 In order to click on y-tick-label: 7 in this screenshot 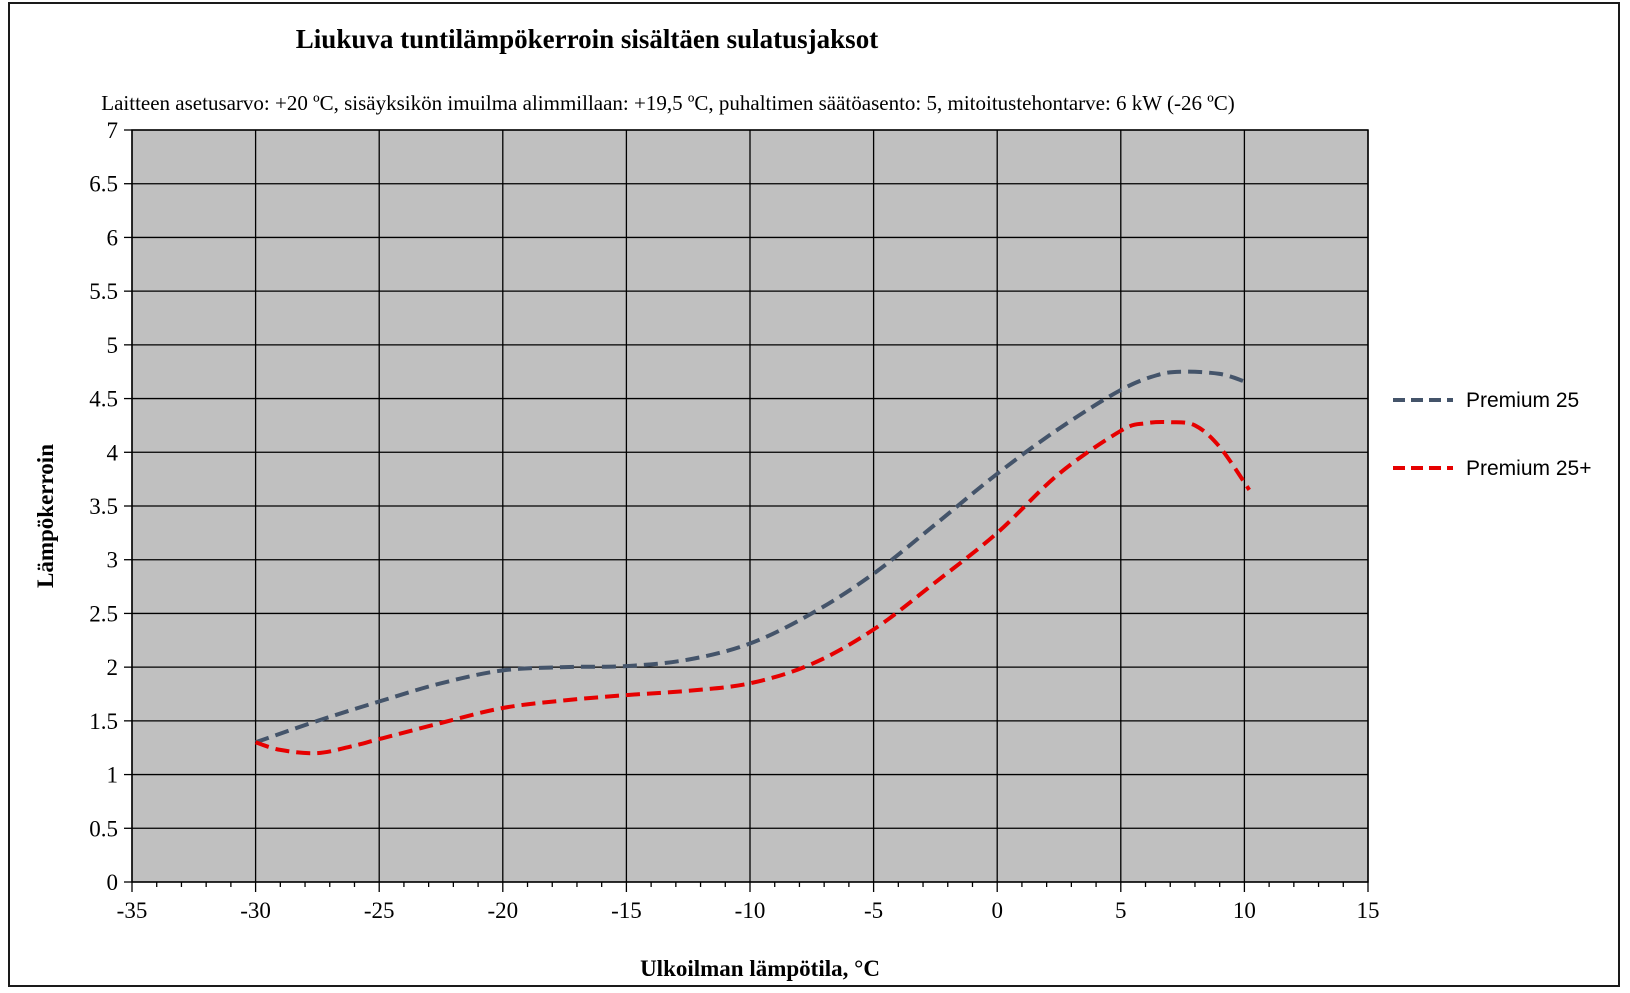, I will do `click(113, 130)`.